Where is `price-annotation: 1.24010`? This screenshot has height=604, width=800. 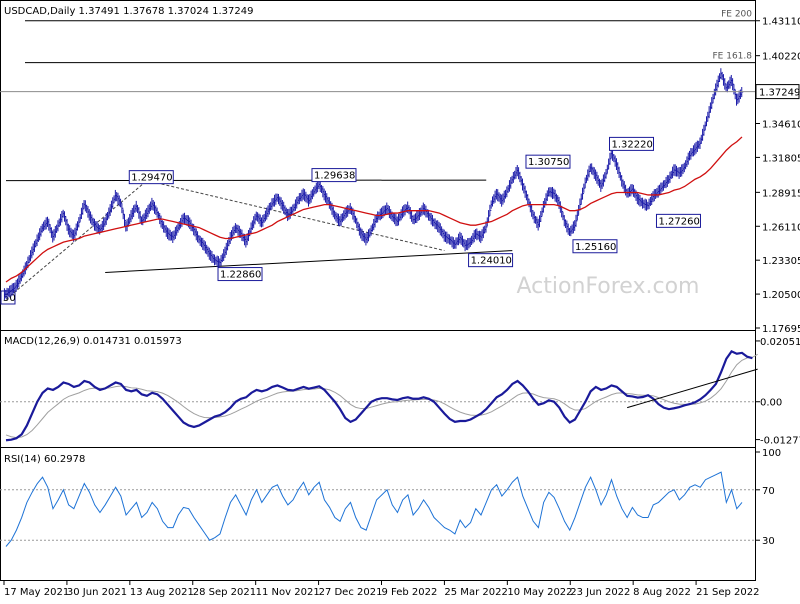 price-annotation: 1.24010 is located at coordinates (491, 261).